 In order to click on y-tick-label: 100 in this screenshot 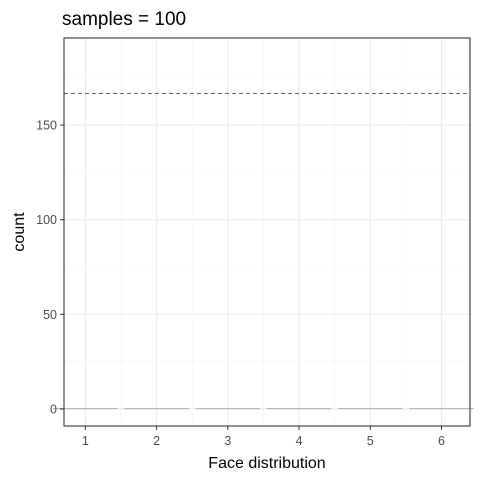, I will do `click(46, 220)`.